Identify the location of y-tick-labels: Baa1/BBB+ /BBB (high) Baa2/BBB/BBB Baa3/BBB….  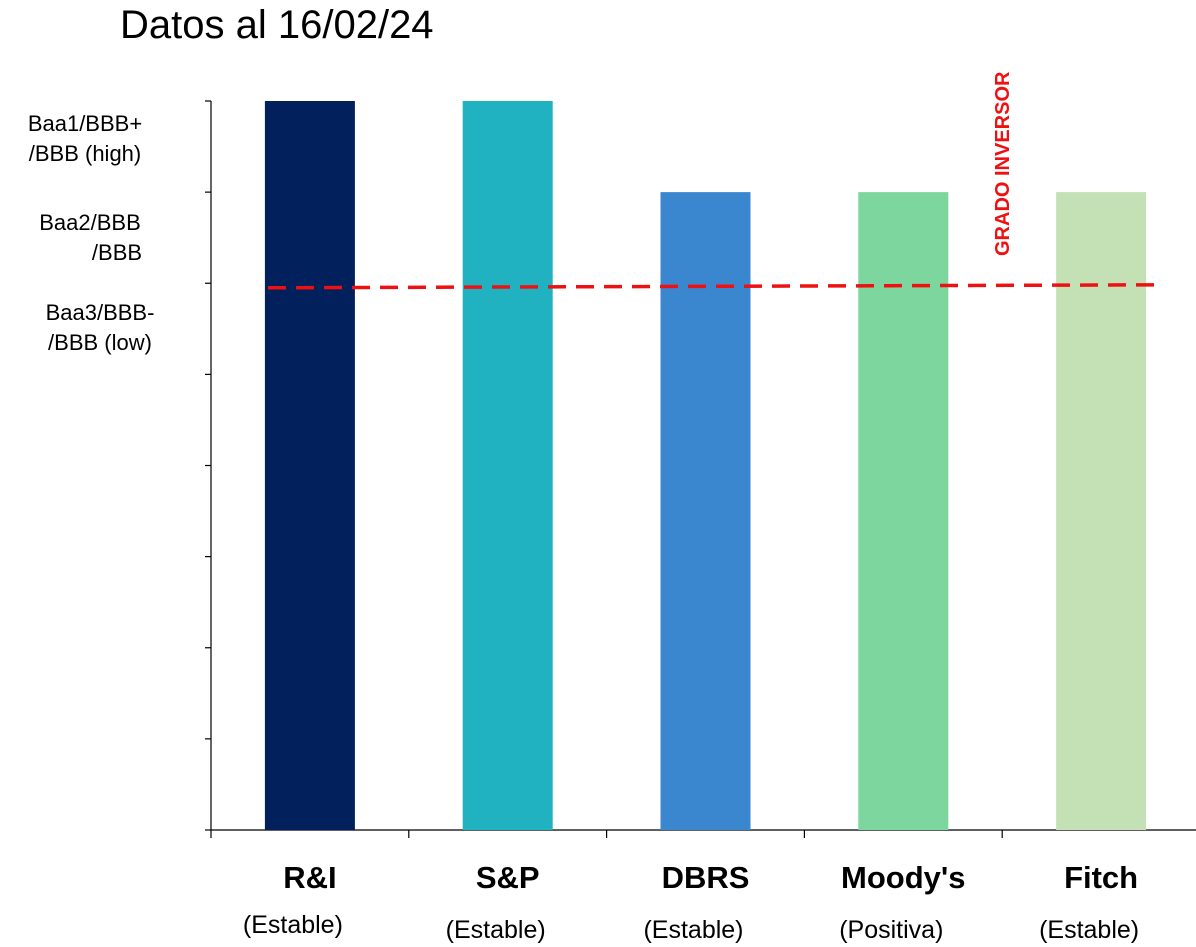
(91, 233).